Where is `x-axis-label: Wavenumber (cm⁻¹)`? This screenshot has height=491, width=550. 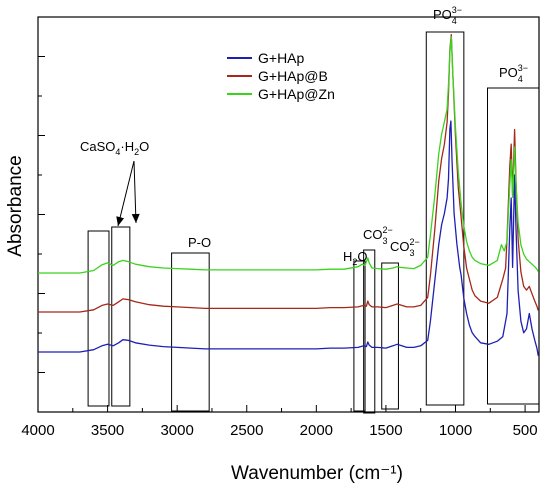 x-axis-label: Wavenumber (cm⁻¹) is located at coordinates (317, 473).